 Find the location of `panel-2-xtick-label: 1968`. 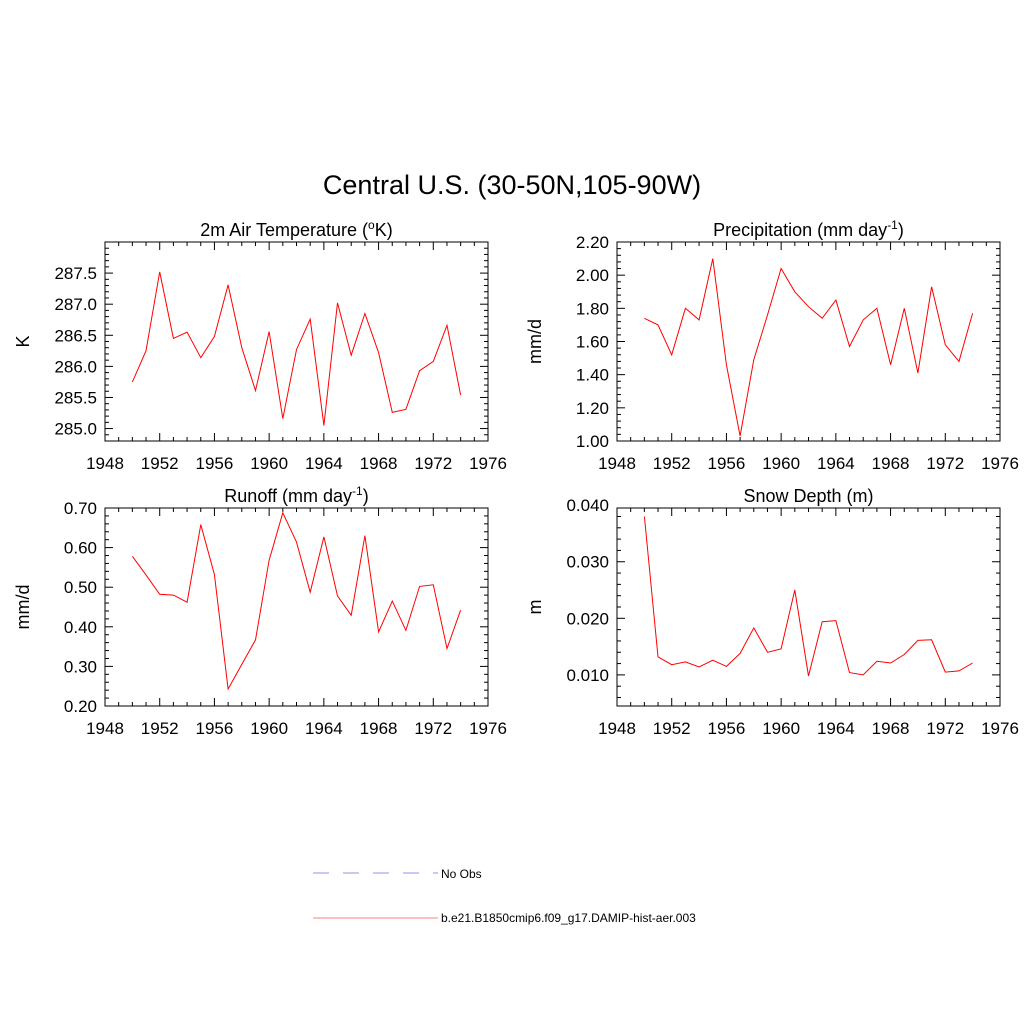

panel-2-xtick-label: 1968 is located at coordinates (891, 463).